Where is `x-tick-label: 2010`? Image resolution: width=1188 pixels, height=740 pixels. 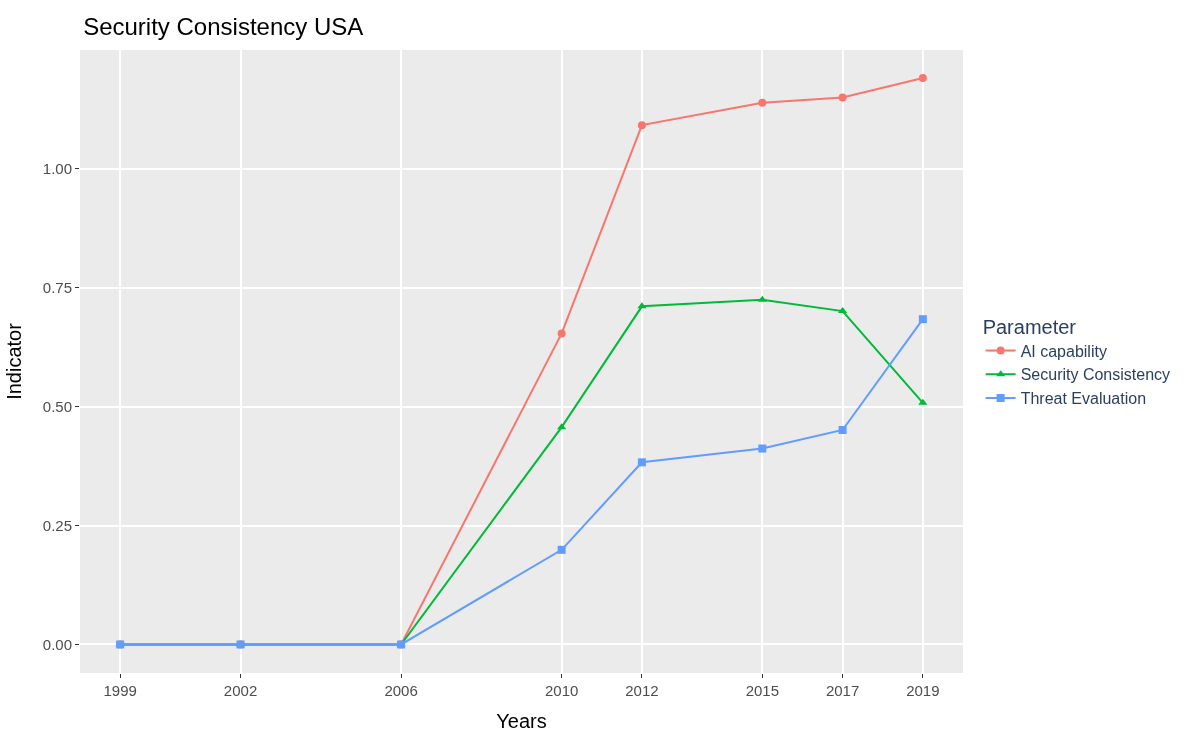 x-tick-label: 2010 is located at coordinates (561, 690).